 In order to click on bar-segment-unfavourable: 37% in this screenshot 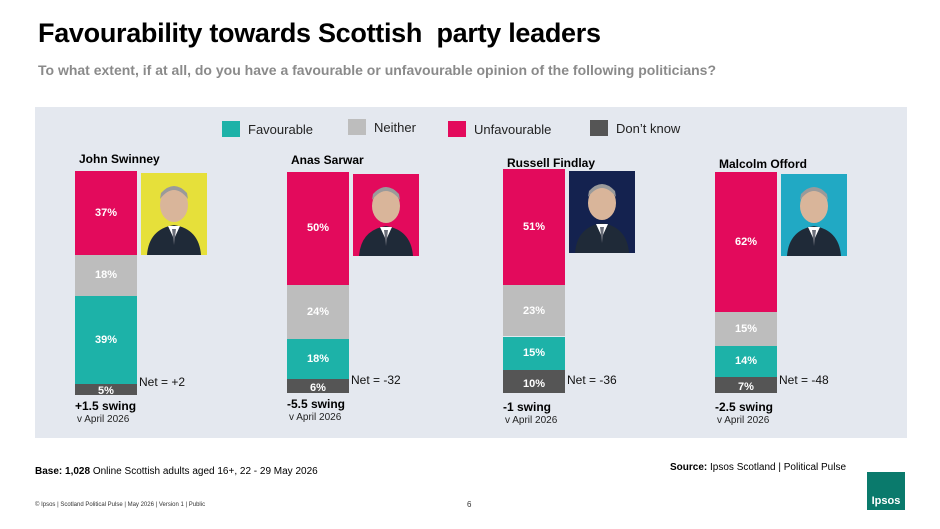, I will do `click(106, 213)`.